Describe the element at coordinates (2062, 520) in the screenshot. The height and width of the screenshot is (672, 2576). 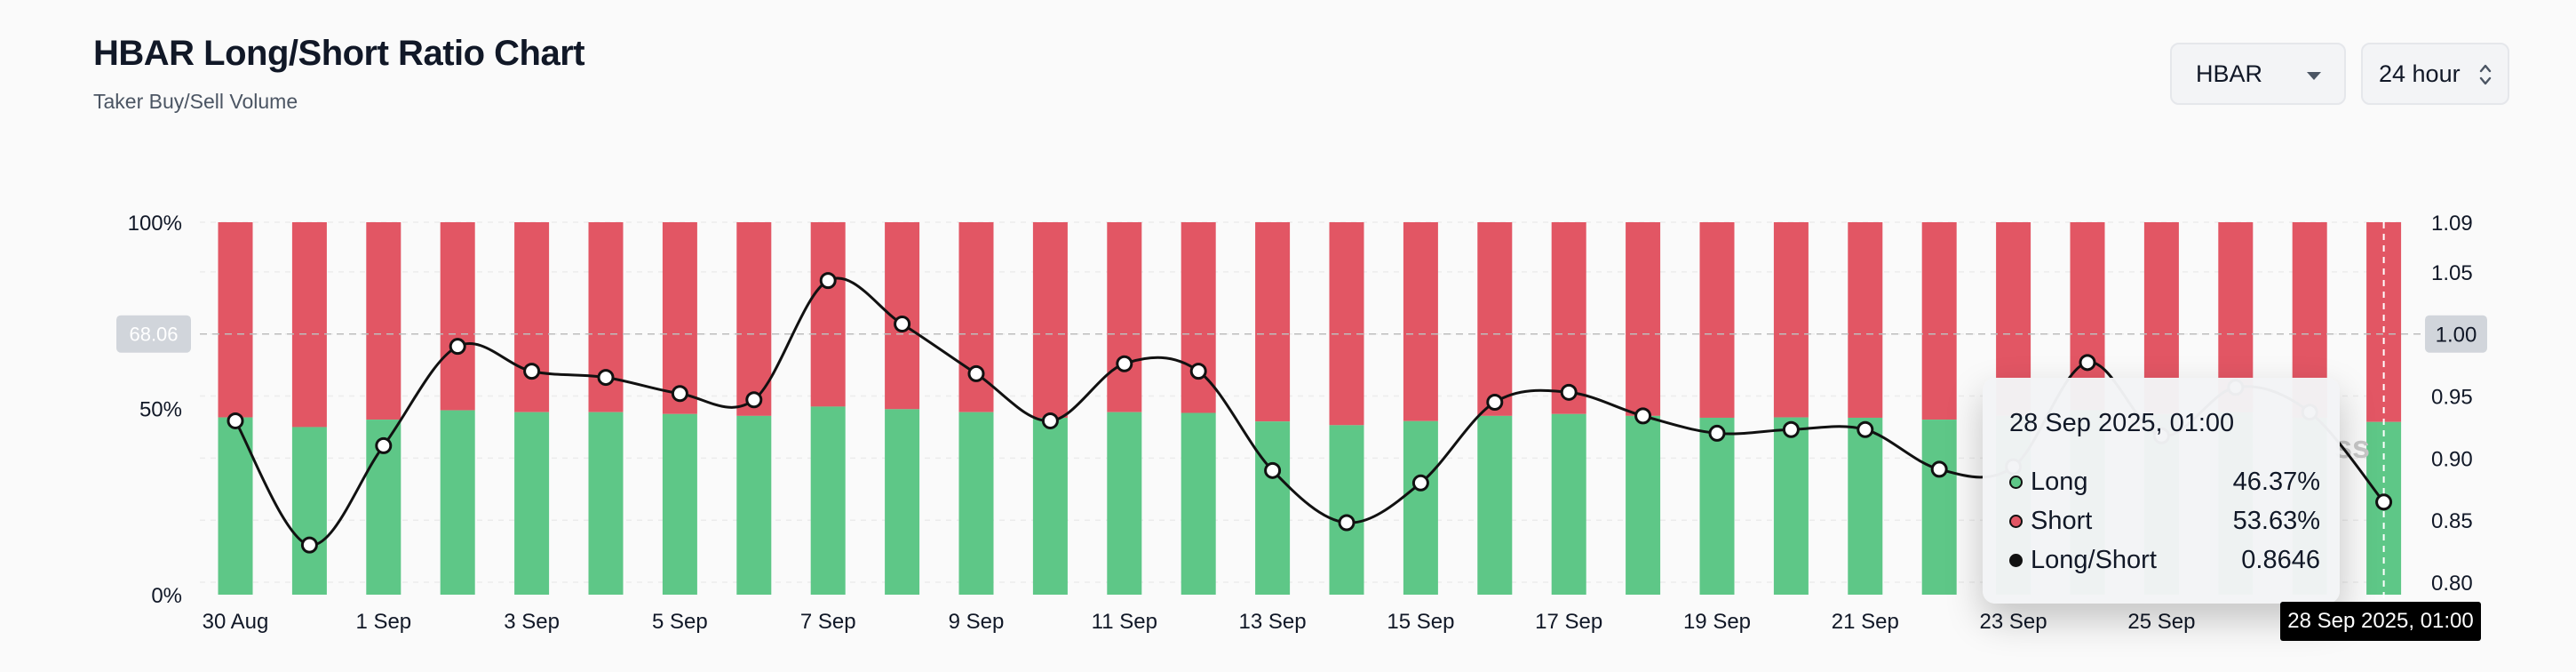
I see `tooltip-label-short: Short` at that location.